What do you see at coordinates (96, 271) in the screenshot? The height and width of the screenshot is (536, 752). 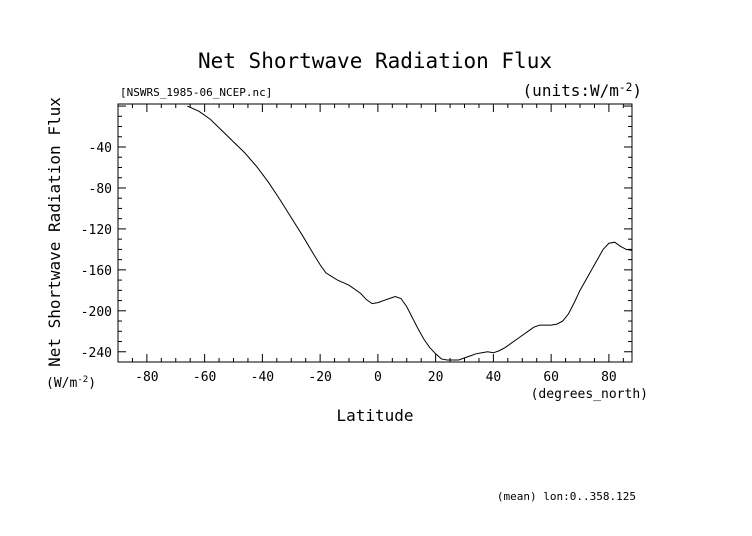 I see `y-tick-label: -160` at bounding box center [96, 271].